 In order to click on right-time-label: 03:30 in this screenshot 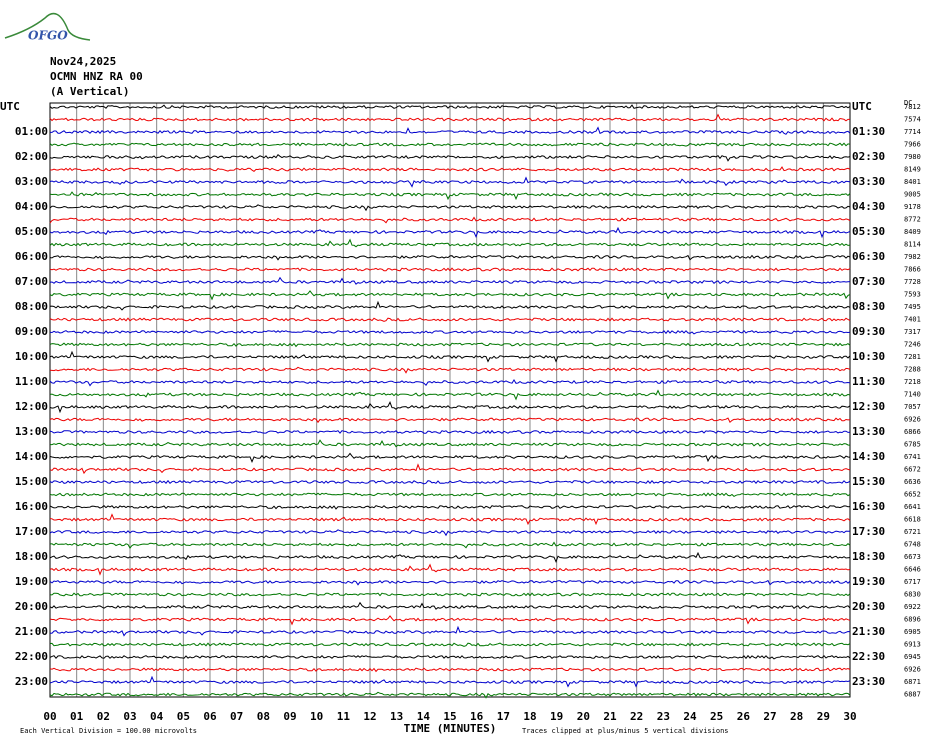, I will do `click(868, 181)`.